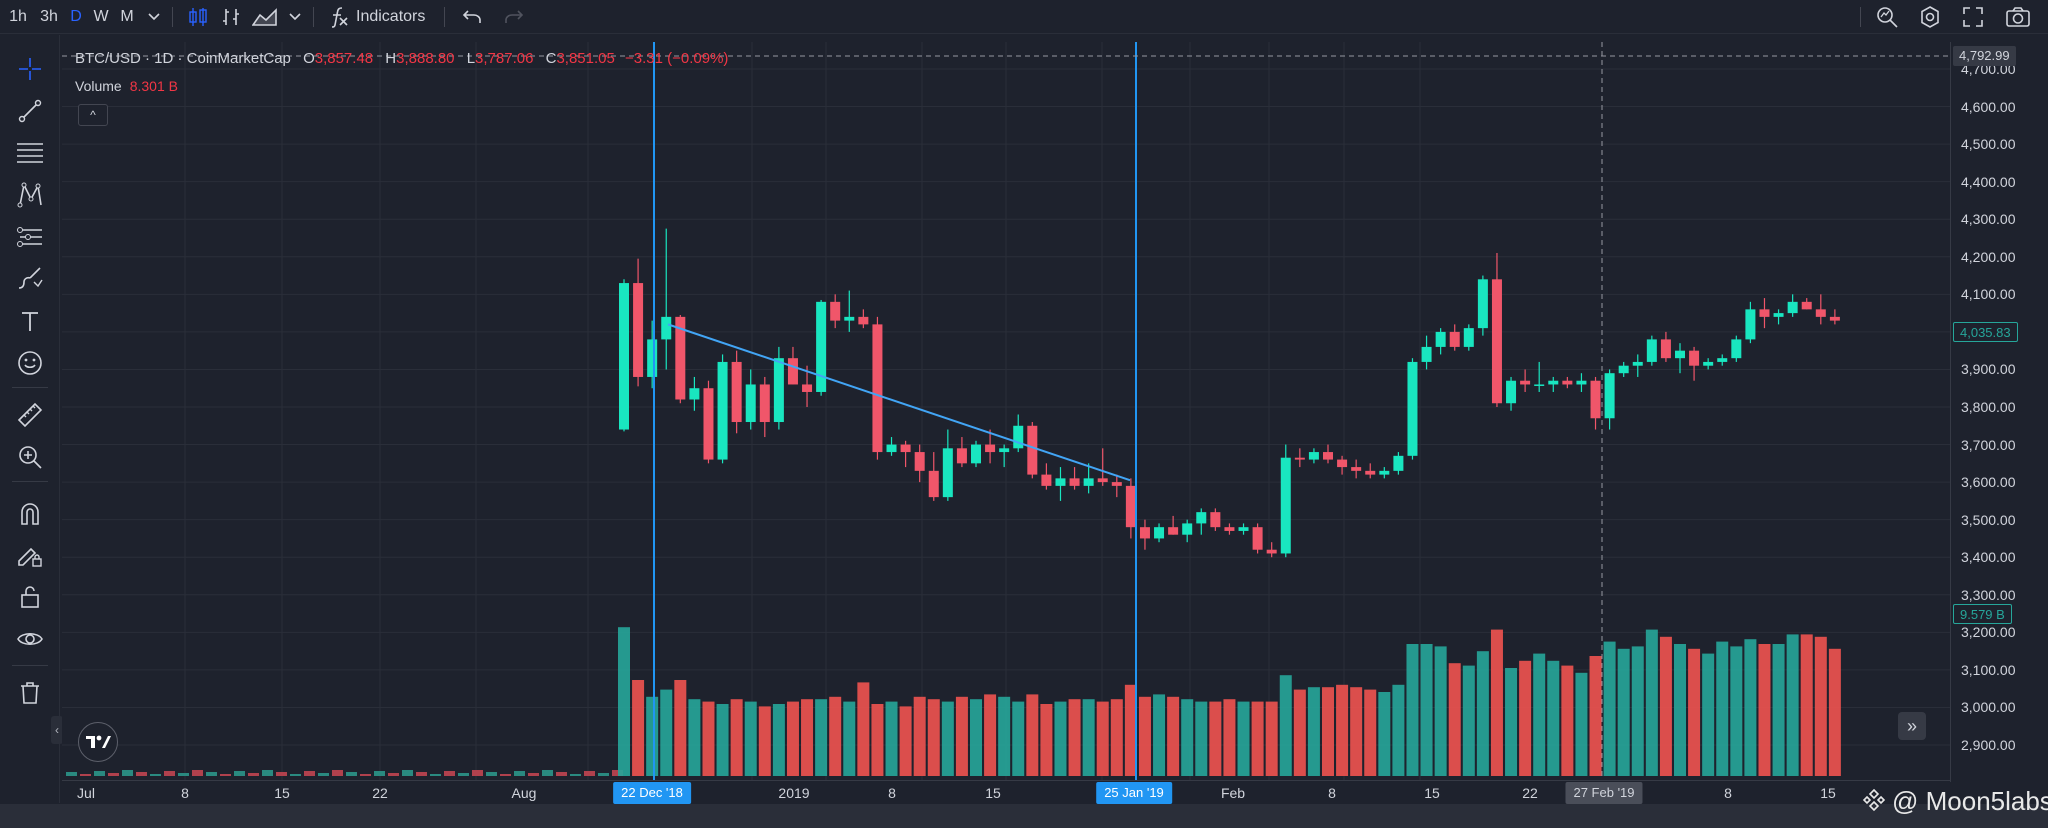 This screenshot has width=2048, height=828. What do you see at coordinates (1912, 726) in the screenshot?
I see `scroll-to-realtime-icon: »` at bounding box center [1912, 726].